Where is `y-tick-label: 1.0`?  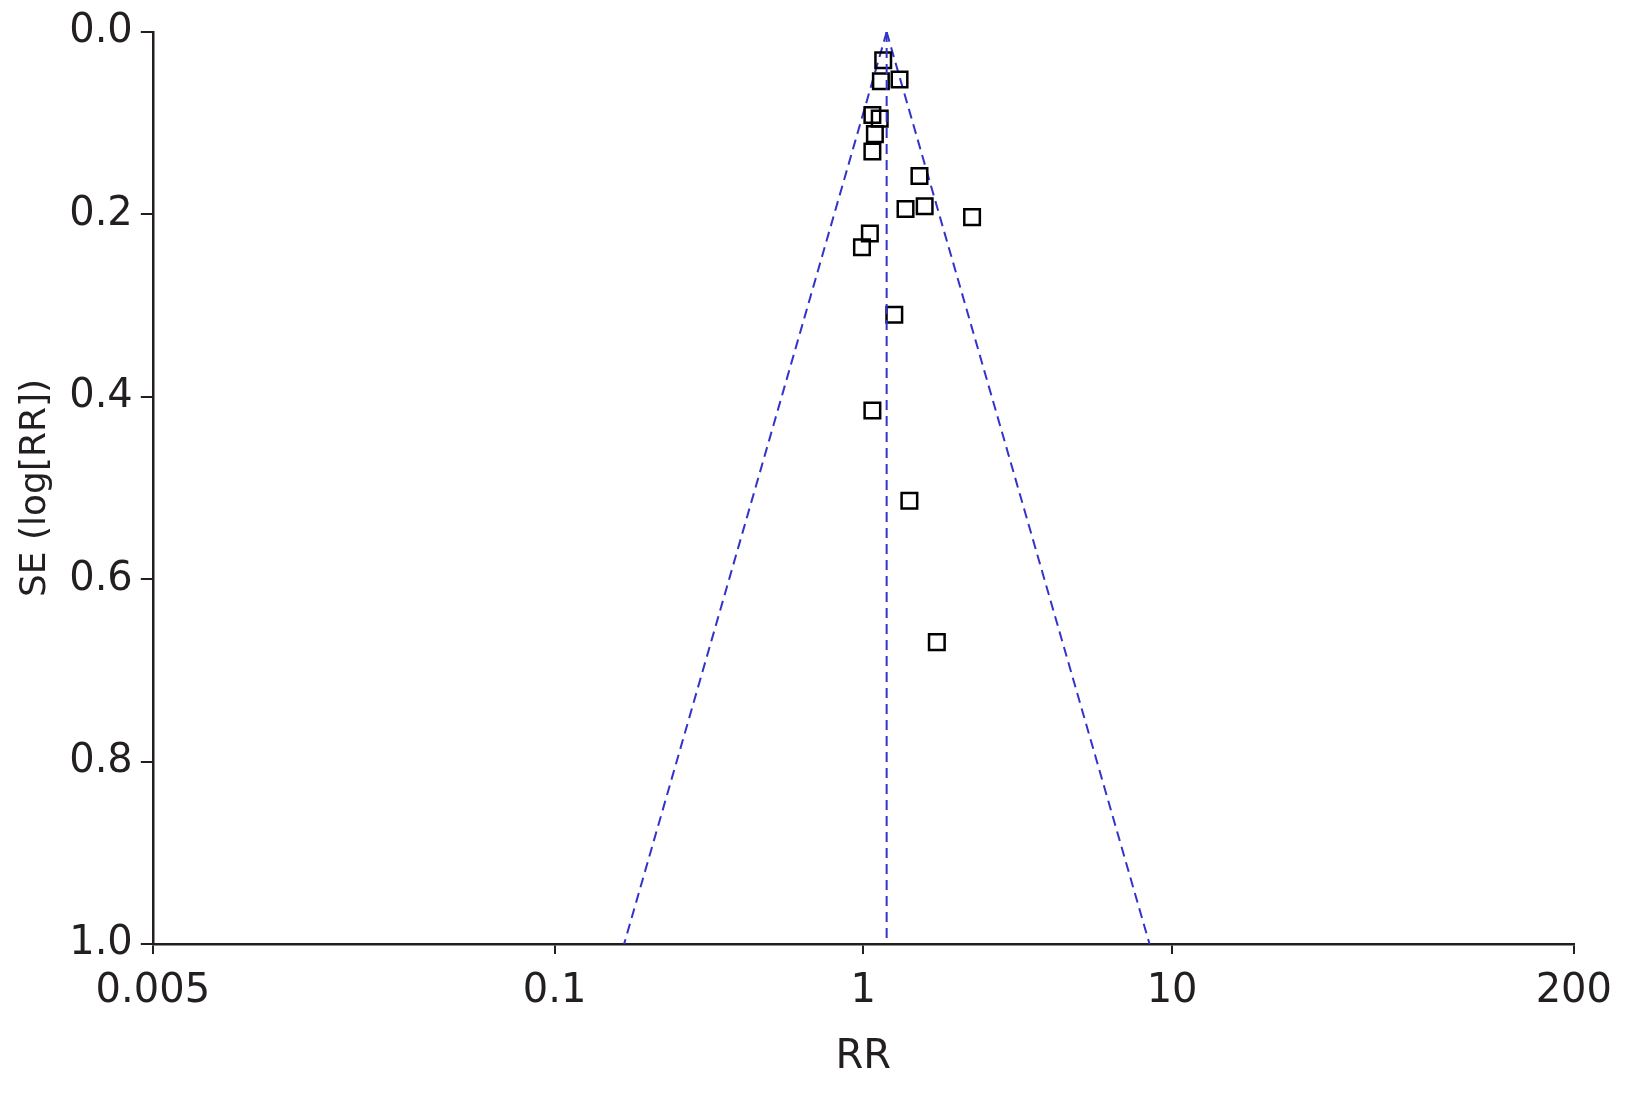 y-tick-label: 1.0 is located at coordinates (101, 940).